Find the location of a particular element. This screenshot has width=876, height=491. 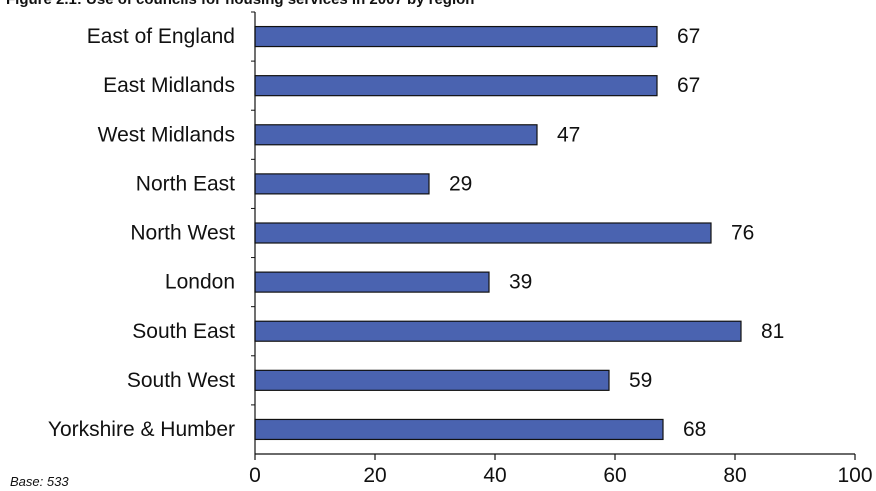

bar-value-label: 47 is located at coordinates (568, 134).